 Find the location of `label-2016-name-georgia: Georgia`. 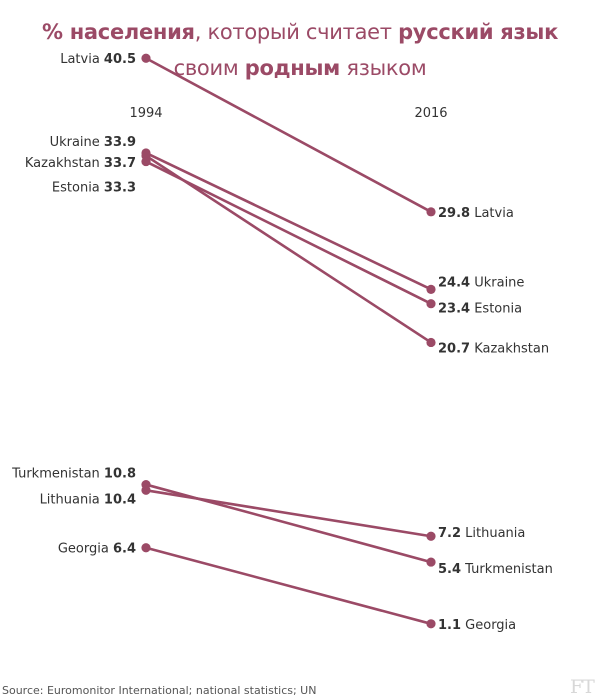

label-2016-name-georgia: Georgia is located at coordinates (488, 625).